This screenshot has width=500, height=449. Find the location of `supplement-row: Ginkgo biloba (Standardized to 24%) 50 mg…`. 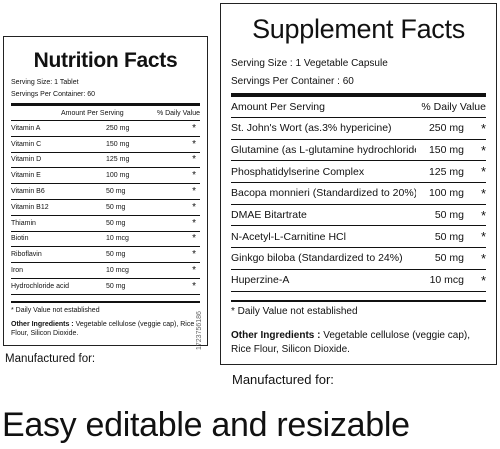

supplement-row: Ginkgo biloba (Standardized to 24%) 50 mg… is located at coordinates (358, 259).